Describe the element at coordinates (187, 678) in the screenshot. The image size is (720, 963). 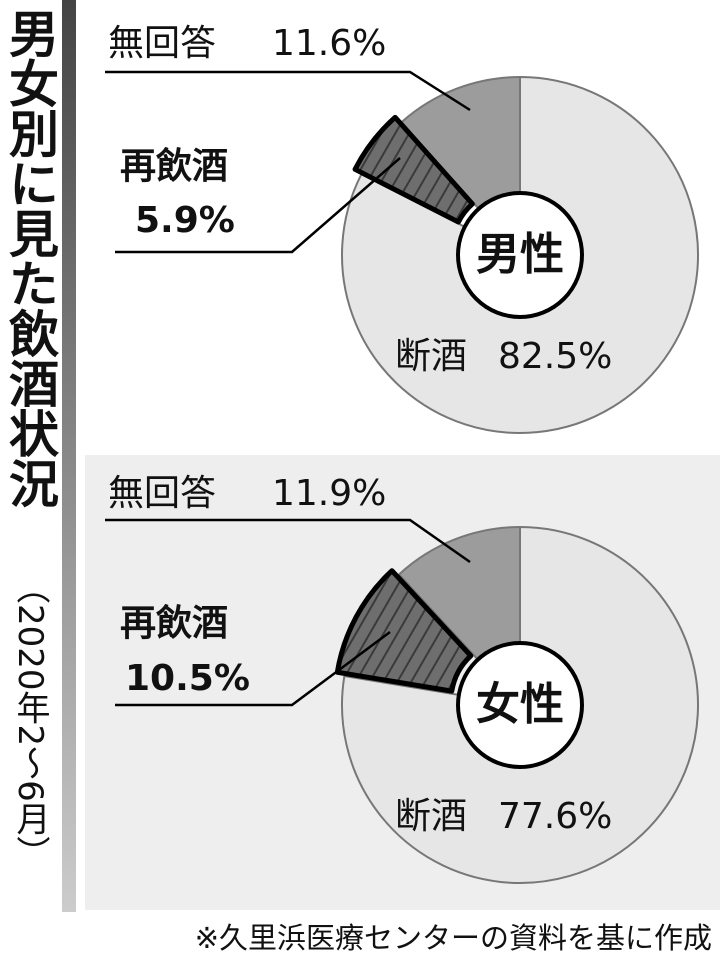
I see `value-label: 10.5%` at that location.